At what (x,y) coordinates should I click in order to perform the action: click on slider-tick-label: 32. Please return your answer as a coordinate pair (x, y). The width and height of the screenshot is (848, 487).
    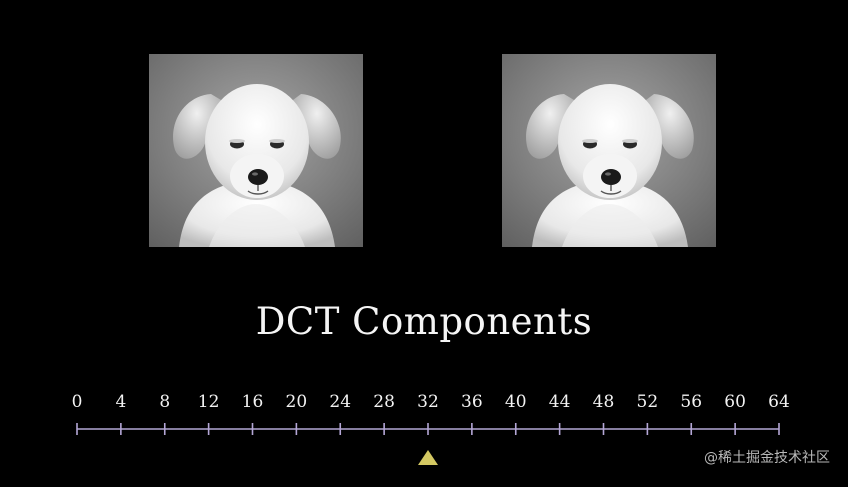
    Looking at the image, I should click on (428, 402).